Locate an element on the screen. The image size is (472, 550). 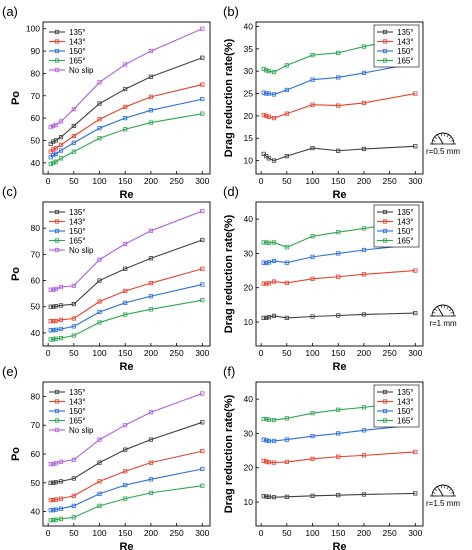
x-tick-label: 50 is located at coordinates (287, 353).